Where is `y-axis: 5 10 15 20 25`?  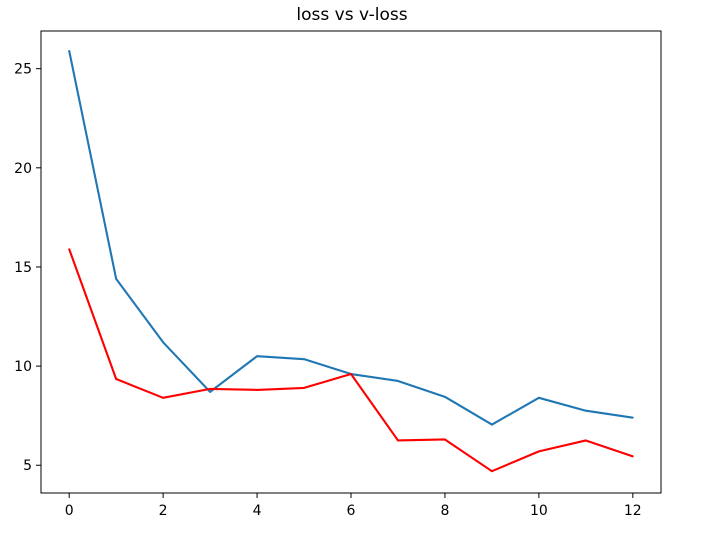
y-axis: 5 10 15 20 25 is located at coordinates (27, 268).